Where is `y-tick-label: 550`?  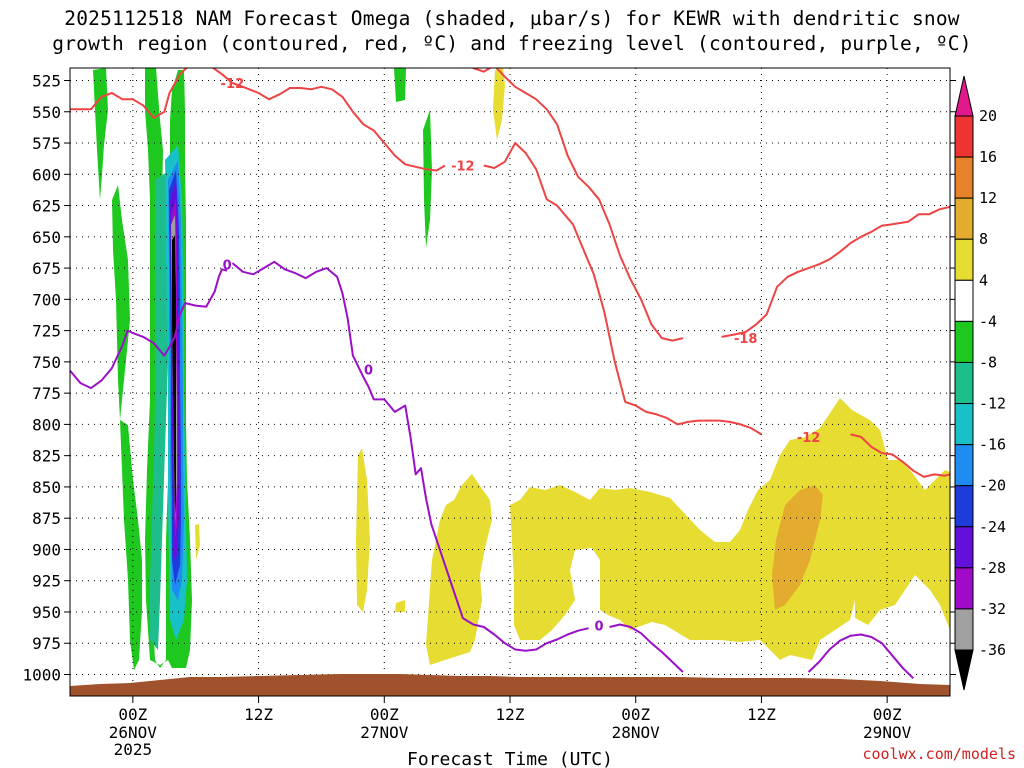 y-tick-label: 550 is located at coordinates (46, 112).